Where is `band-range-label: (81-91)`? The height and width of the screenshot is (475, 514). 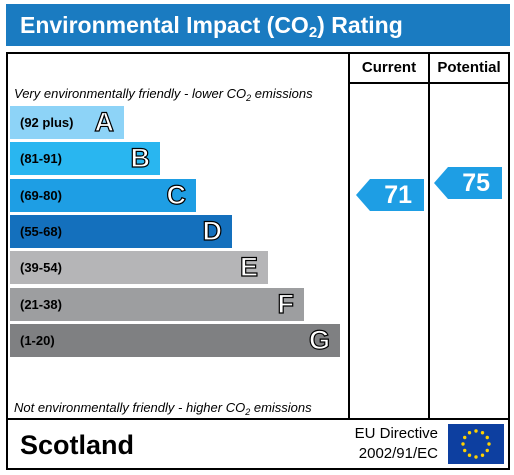
band-range-label: (81-91) is located at coordinates (41, 159).